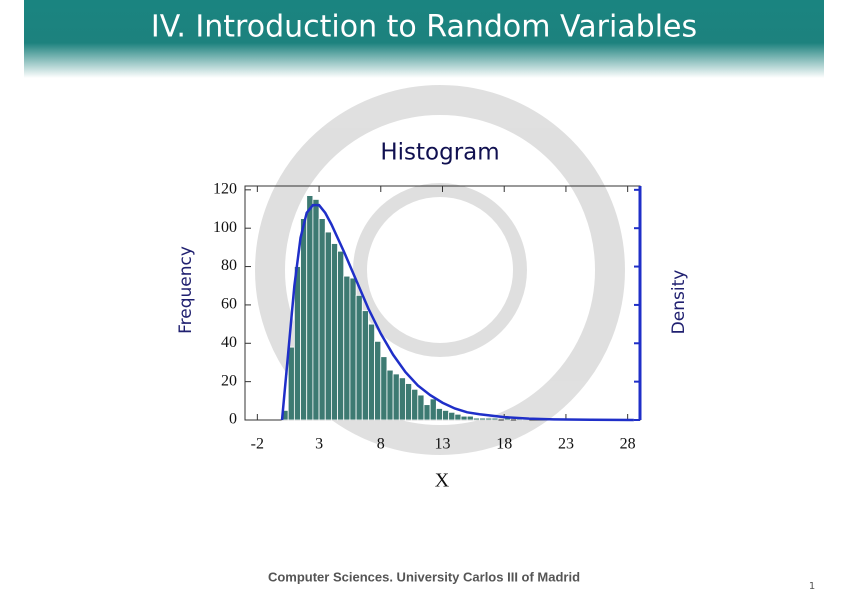 The width and height of the screenshot is (848, 599). What do you see at coordinates (225, 189) in the screenshot?
I see `y-tick-label: 120` at bounding box center [225, 189].